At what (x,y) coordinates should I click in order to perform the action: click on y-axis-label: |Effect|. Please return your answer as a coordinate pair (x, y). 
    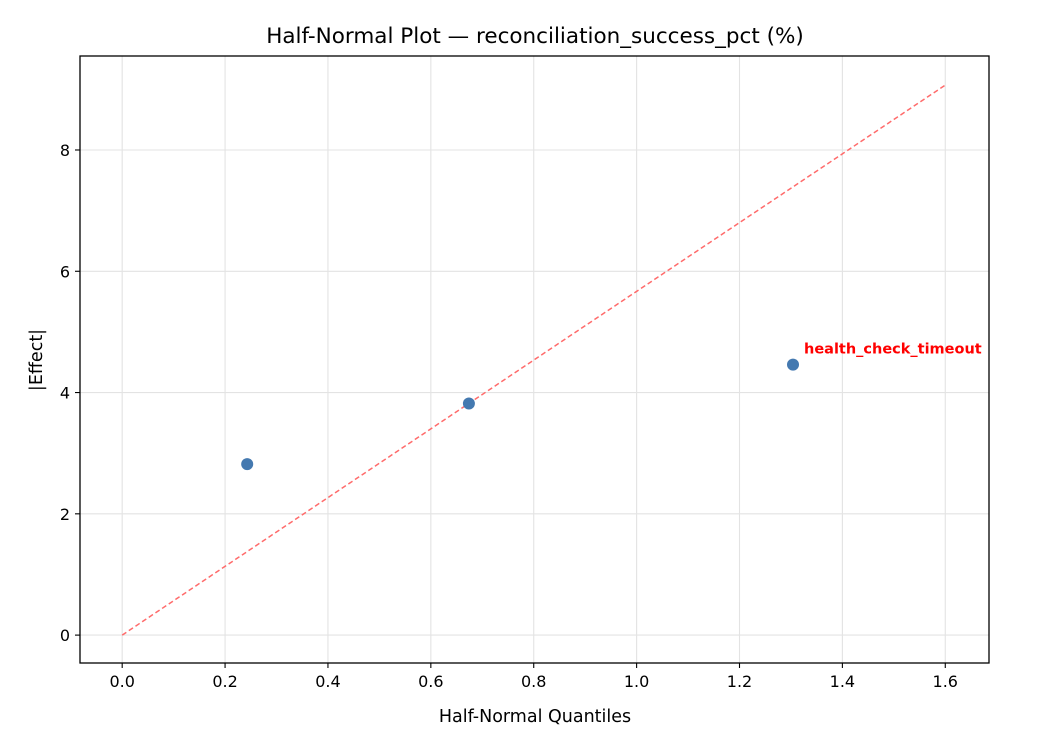
    Looking at the image, I should click on (37, 360).